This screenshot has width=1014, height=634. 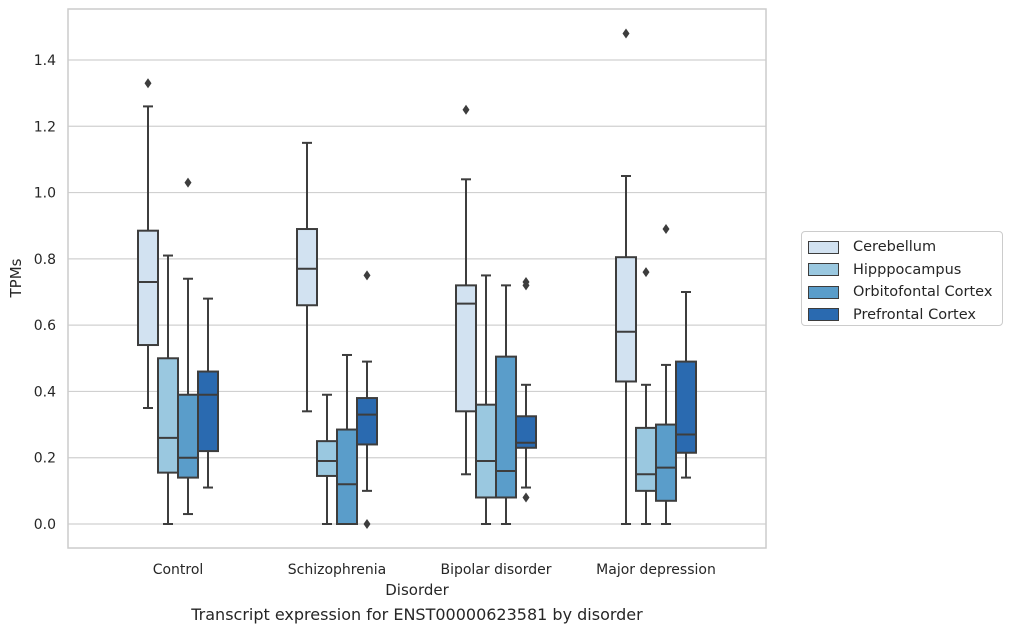 I want to click on legend-item: Hipppocampus, so click(x=905, y=270).